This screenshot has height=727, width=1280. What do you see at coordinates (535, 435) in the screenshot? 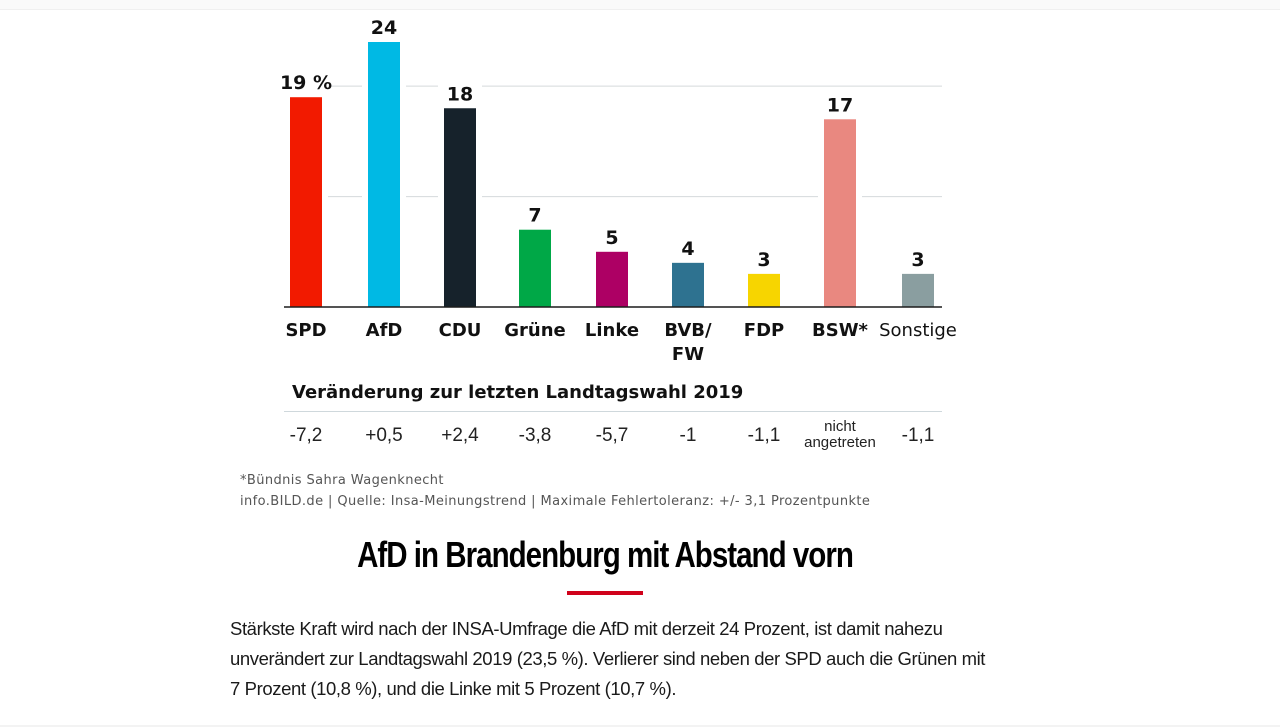
I see `change-value: -3,8` at bounding box center [535, 435].